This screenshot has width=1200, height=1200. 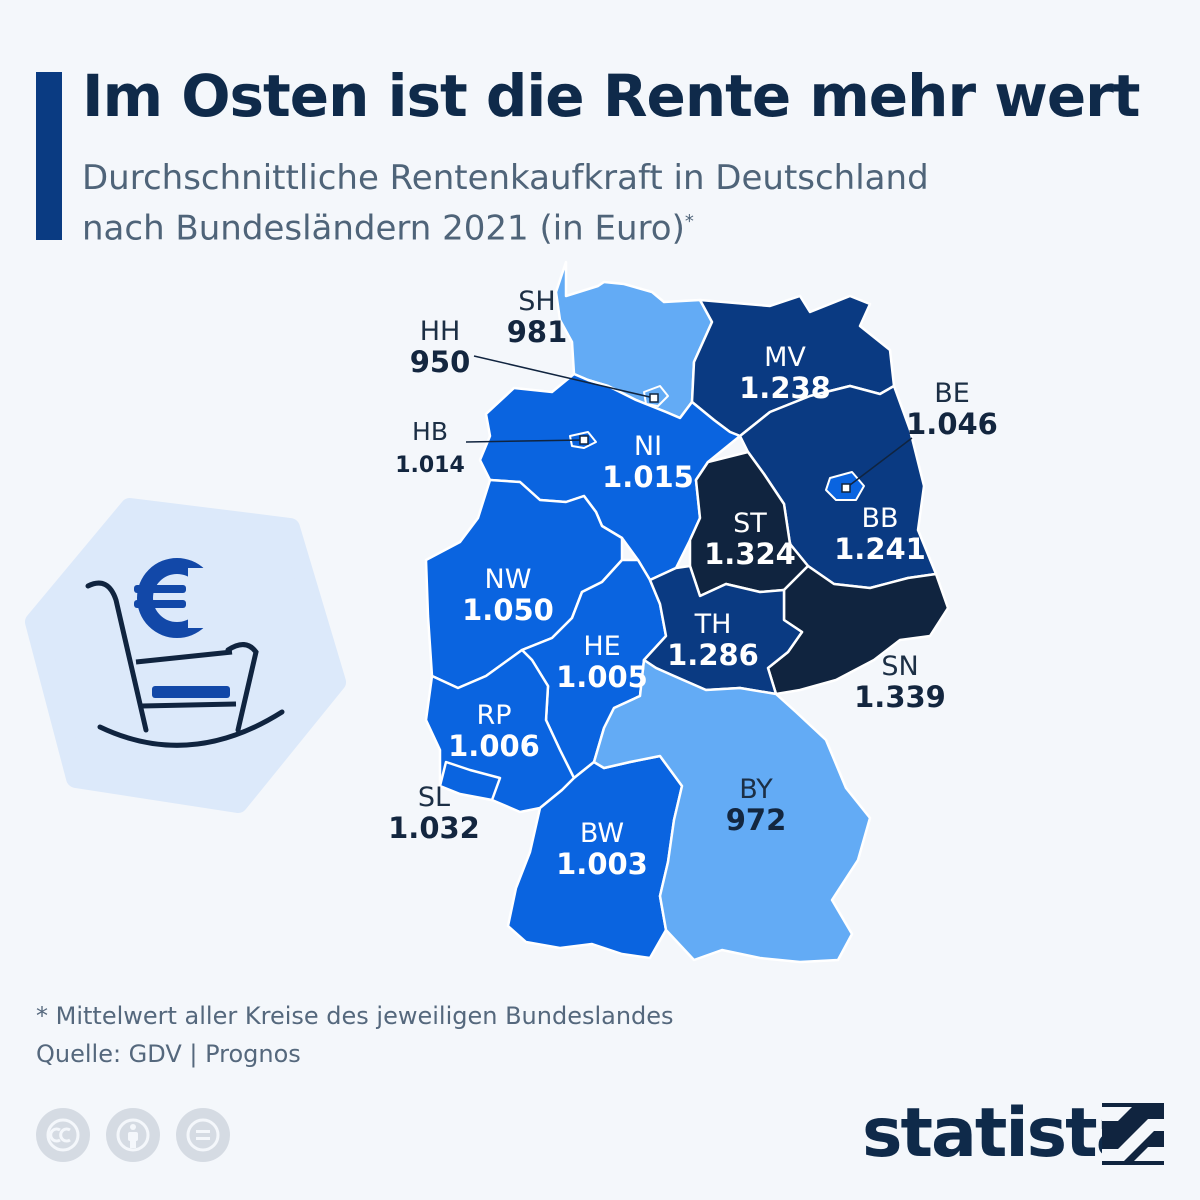 I want to click on label-sn: SN1.339, so click(x=900, y=682).